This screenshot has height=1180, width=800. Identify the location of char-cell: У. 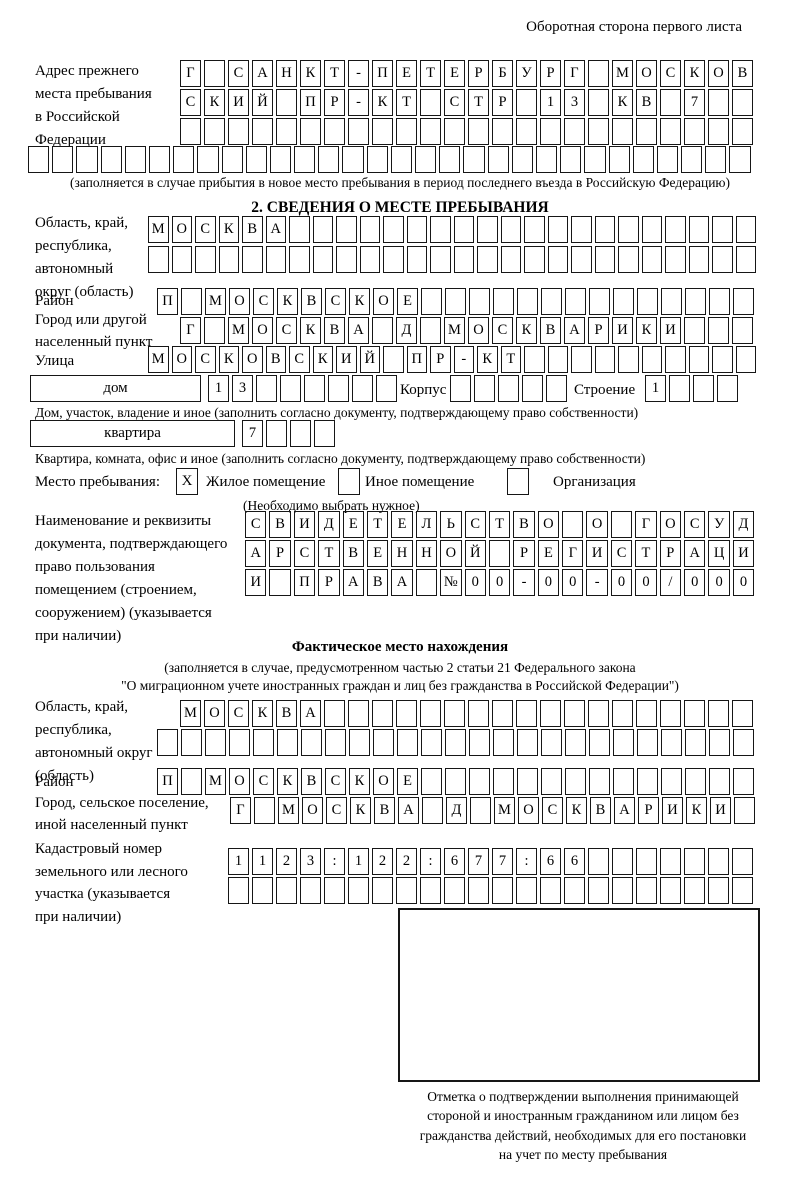
(526, 73).